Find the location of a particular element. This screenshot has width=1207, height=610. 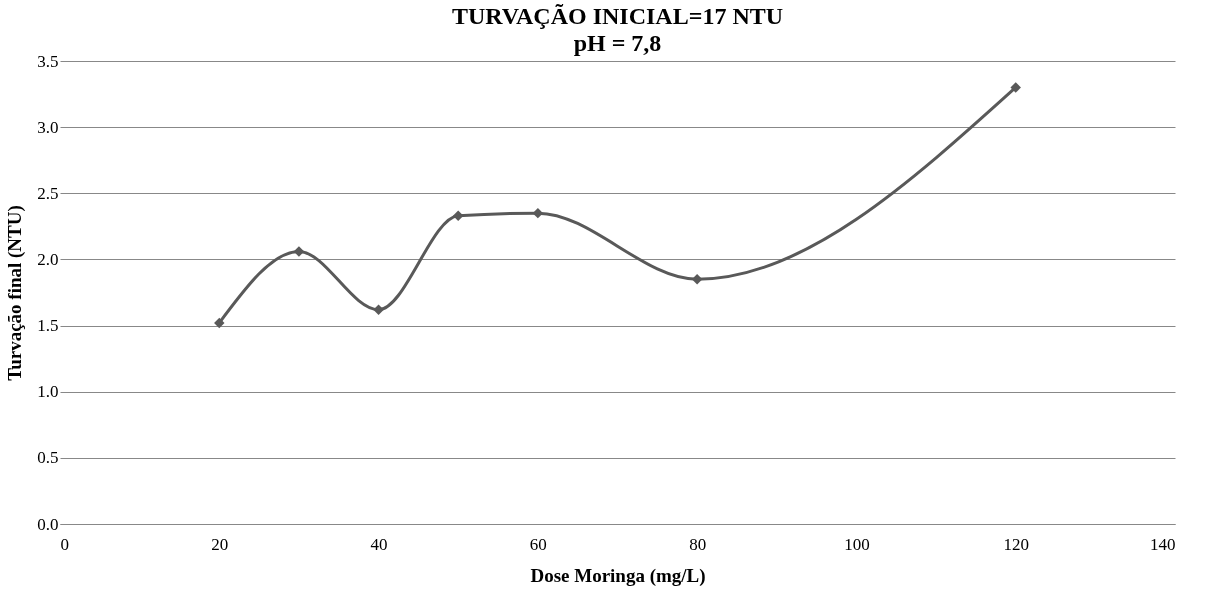

chart-subtitle: pH = 7,8 is located at coordinates (617, 43).